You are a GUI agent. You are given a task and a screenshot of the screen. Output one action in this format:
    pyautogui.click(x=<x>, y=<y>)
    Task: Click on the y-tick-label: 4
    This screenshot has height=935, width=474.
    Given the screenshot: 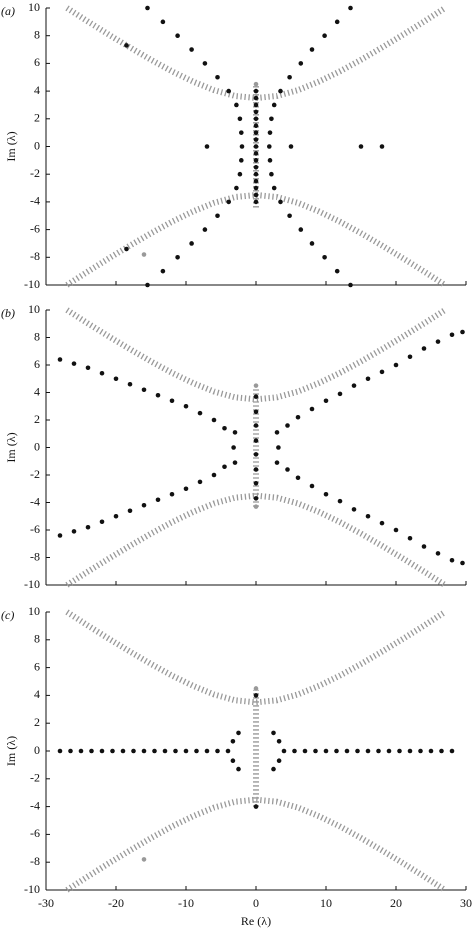 What is the action you would take?
    pyautogui.click(x=37, y=694)
    